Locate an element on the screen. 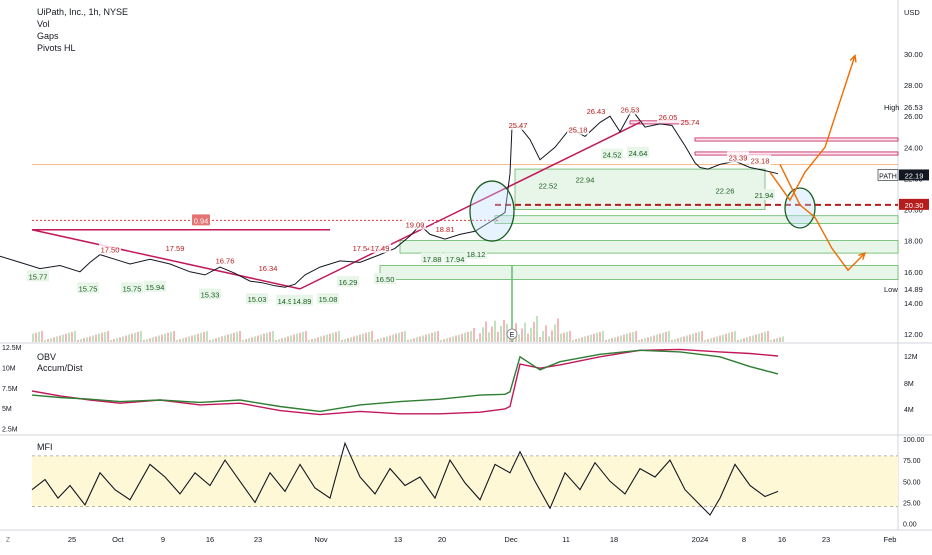 This screenshot has width=932, height=555. earnings-marker is located at coordinates (512, 334).